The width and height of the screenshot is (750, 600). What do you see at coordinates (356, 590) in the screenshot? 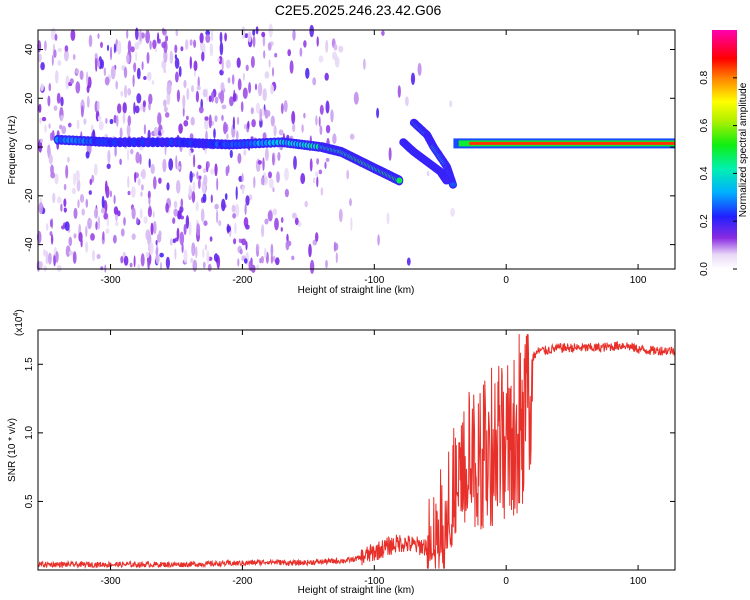
I see `snr-x-label: Height of straight line (km)` at bounding box center [356, 590].